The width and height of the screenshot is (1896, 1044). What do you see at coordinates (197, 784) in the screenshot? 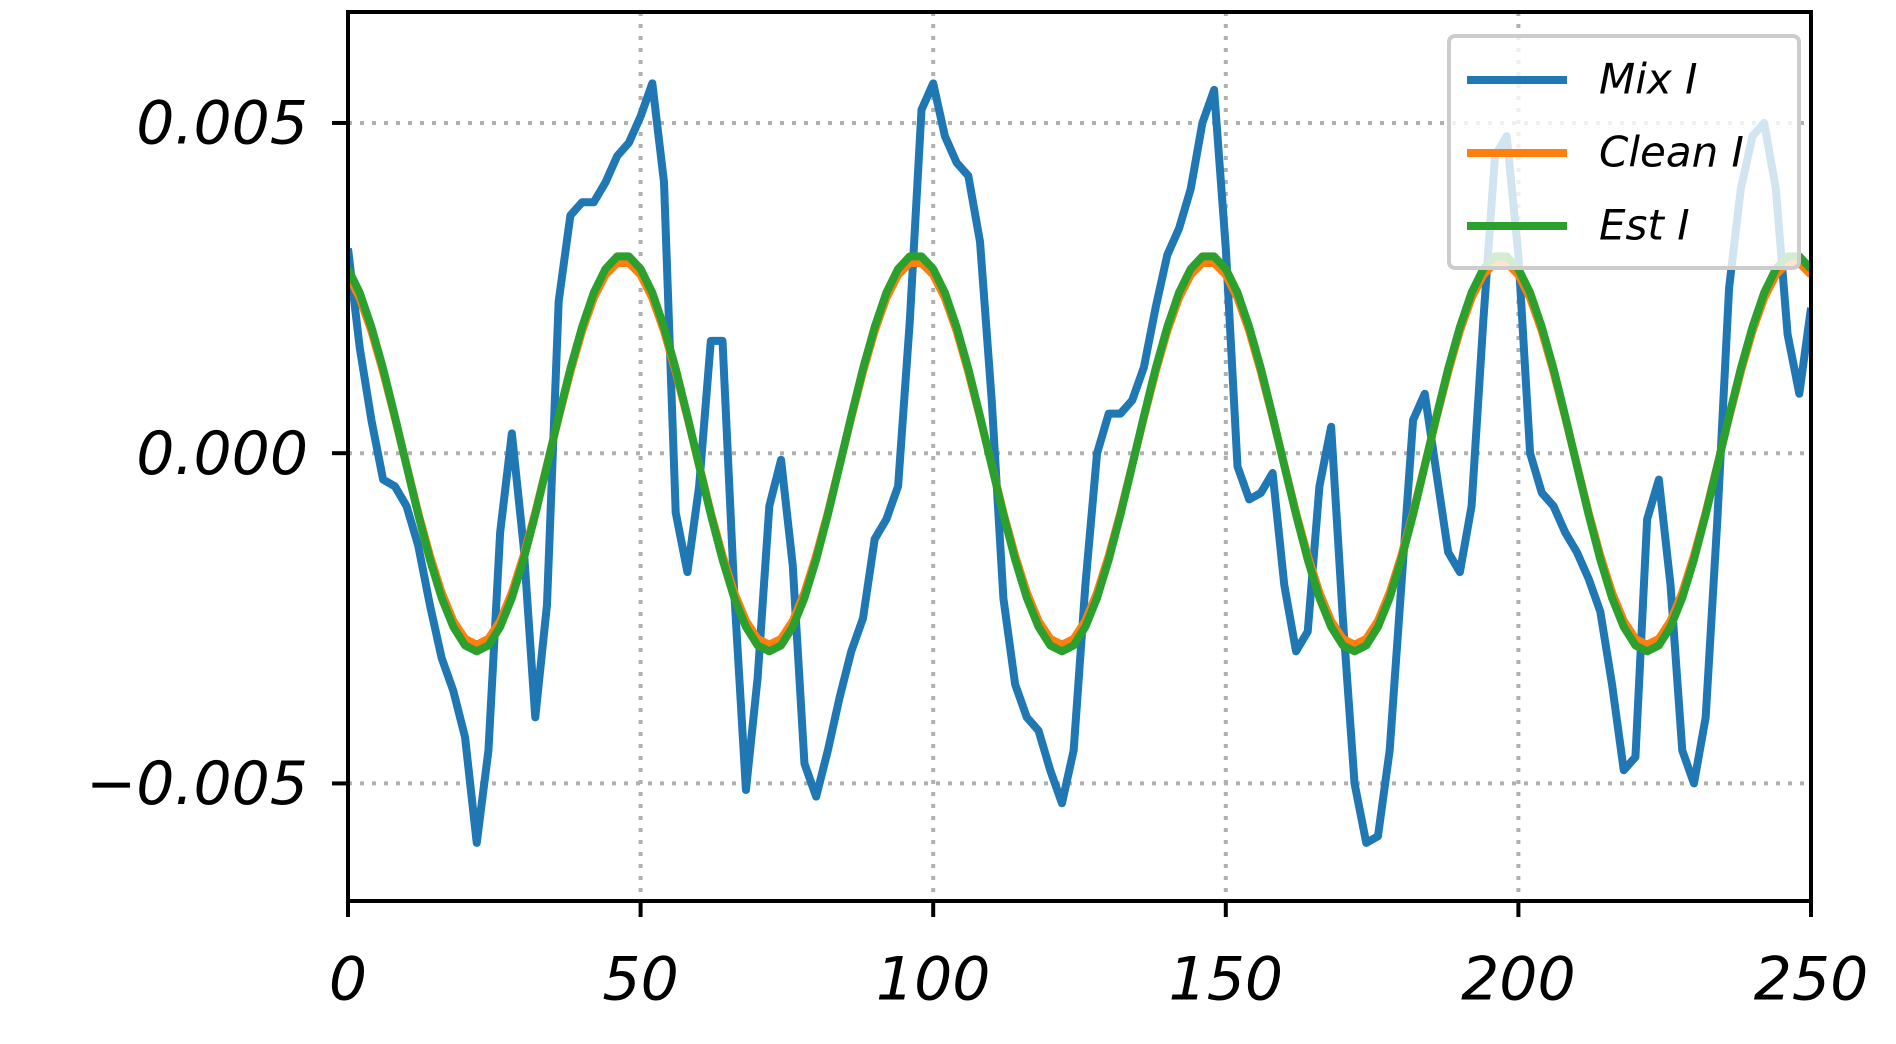
I see `y-tick-label: −0.005` at bounding box center [197, 784].